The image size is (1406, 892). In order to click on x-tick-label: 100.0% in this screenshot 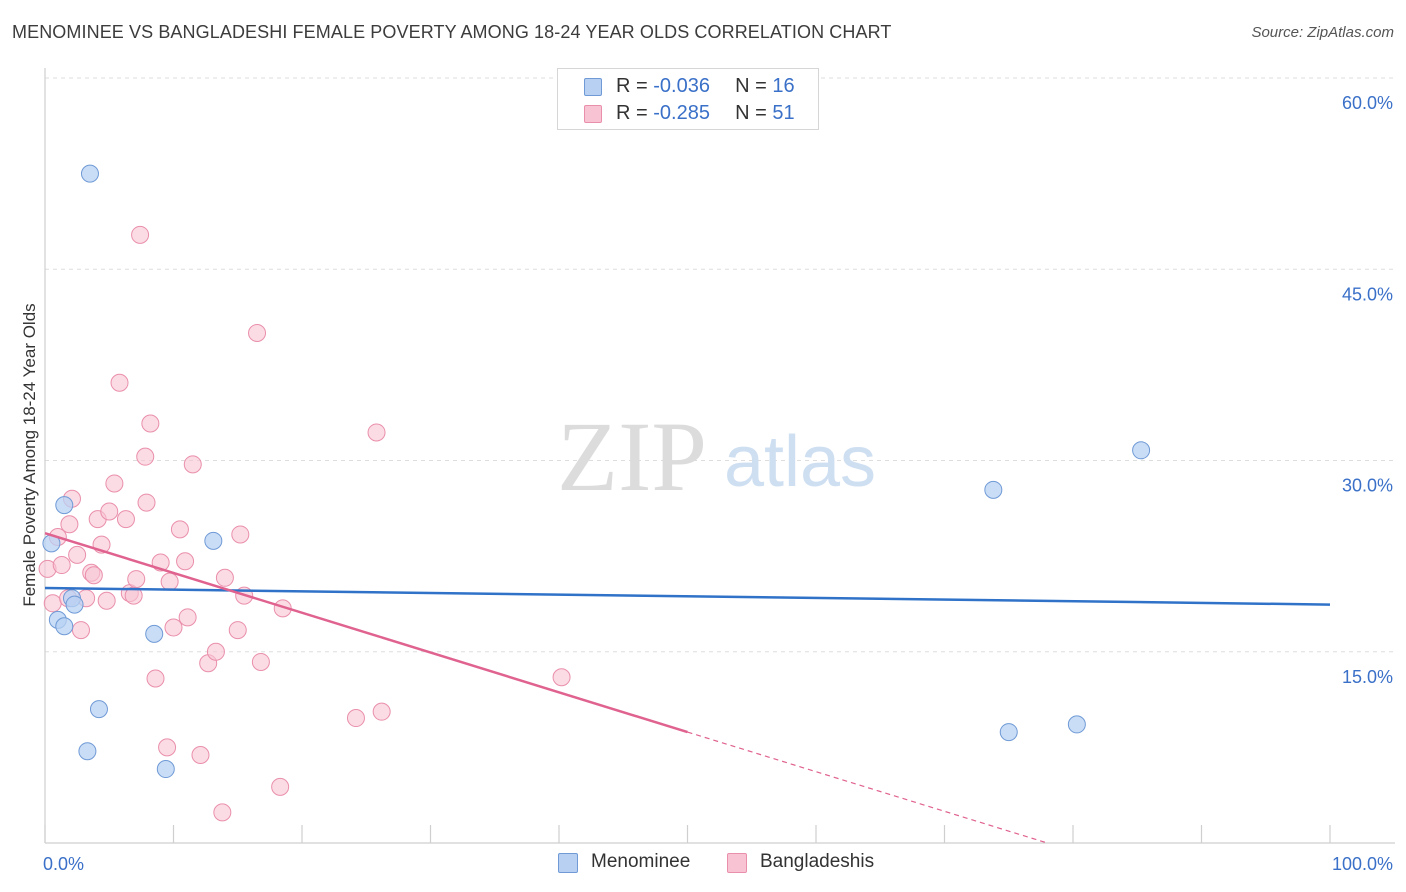, I will do `click(1362, 864)`.